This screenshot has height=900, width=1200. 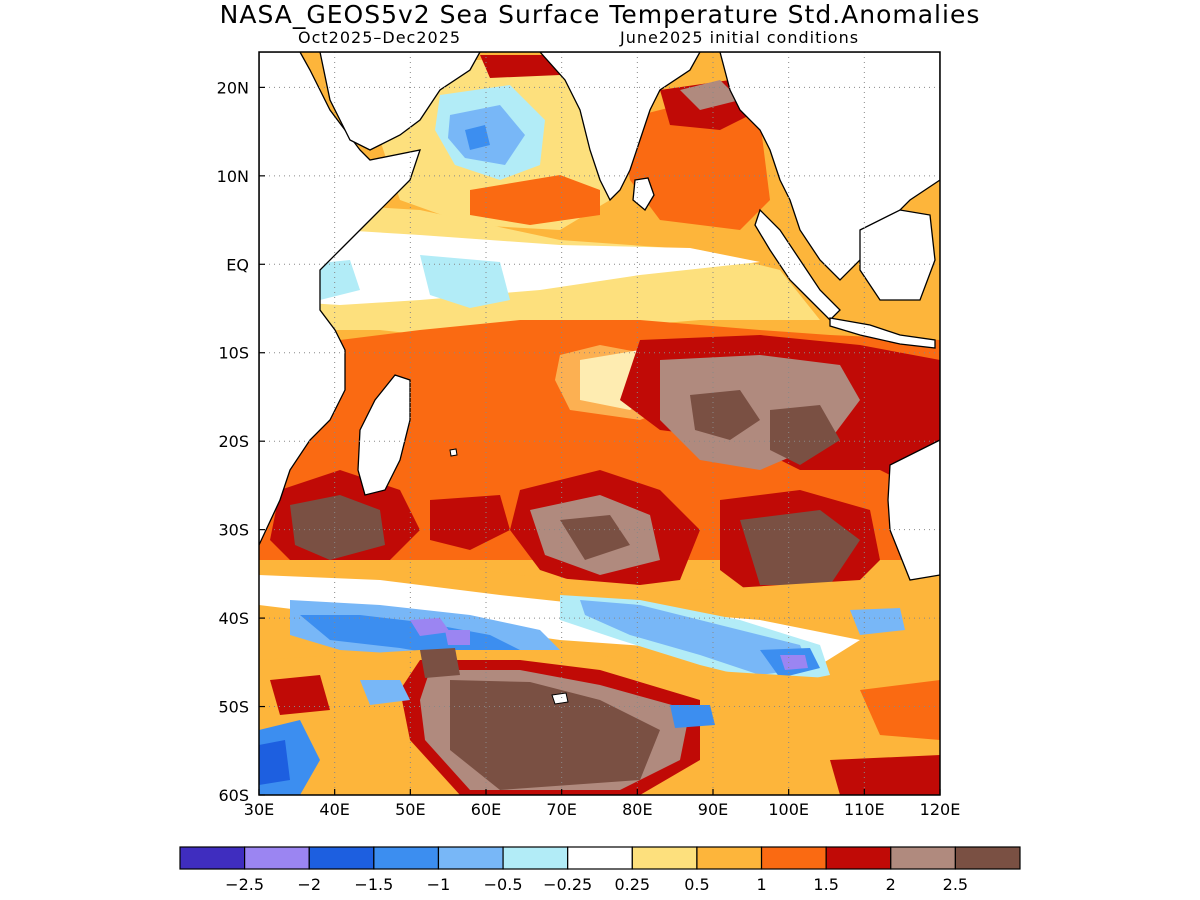 What do you see at coordinates (233, 176) in the screenshot?
I see `lat-tick-label: 10N` at bounding box center [233, 176].